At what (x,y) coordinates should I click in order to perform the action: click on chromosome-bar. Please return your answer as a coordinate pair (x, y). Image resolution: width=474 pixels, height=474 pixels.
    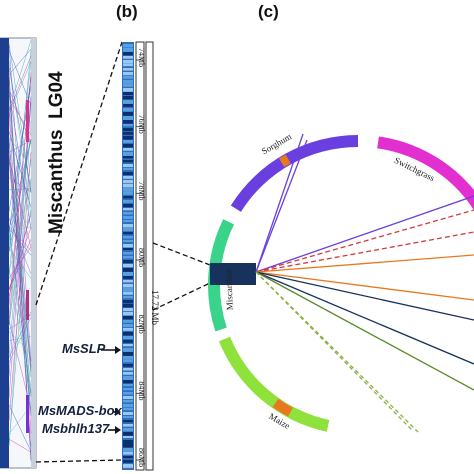
    Looking at the image, I should click on (128, 256).